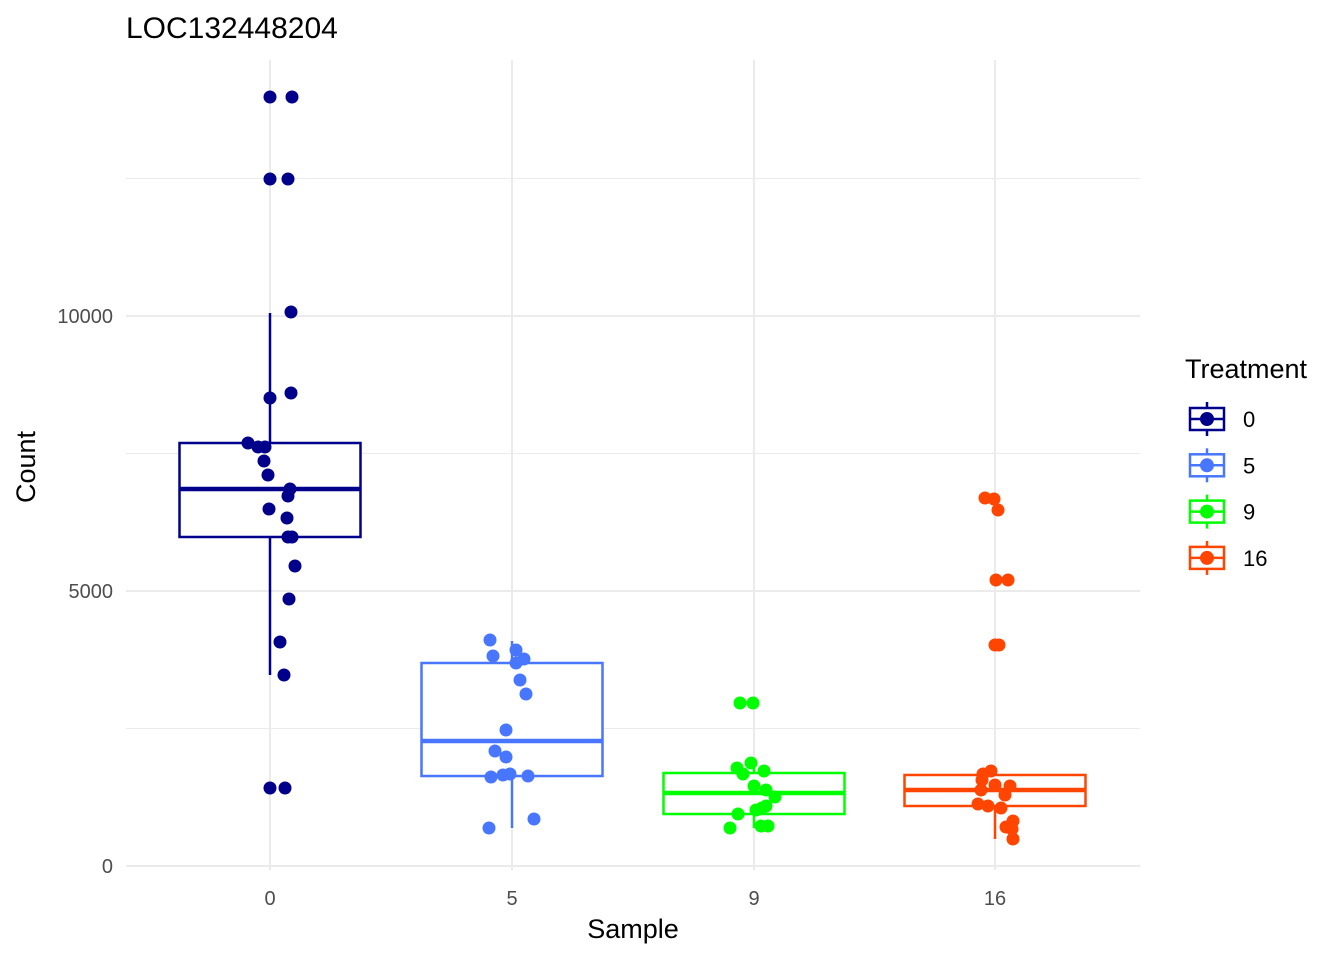 The image size is (1344, 960). What do you see at coordinates (1249, 465) in the screenshot?
I see `legend-label: 5` at bounding box center [1249, 465].